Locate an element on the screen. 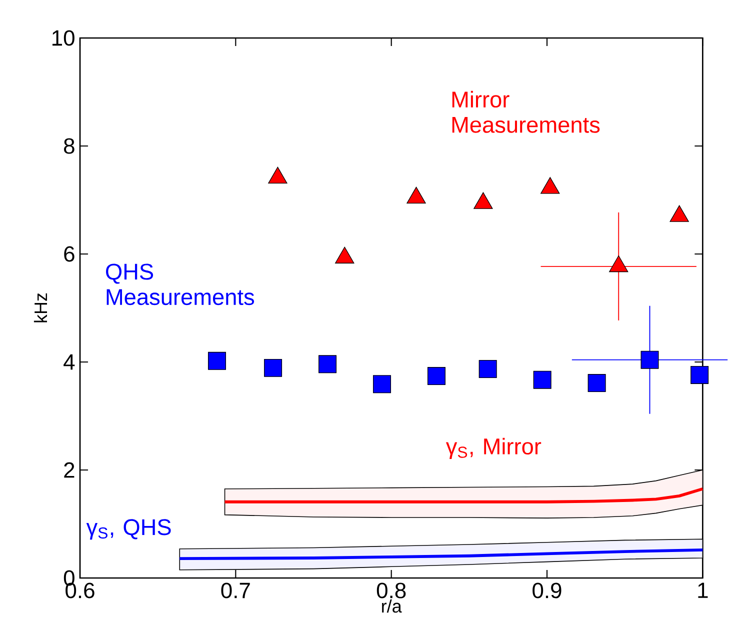  x-tick-label: 0.9 is located at coordinates (547, 590).